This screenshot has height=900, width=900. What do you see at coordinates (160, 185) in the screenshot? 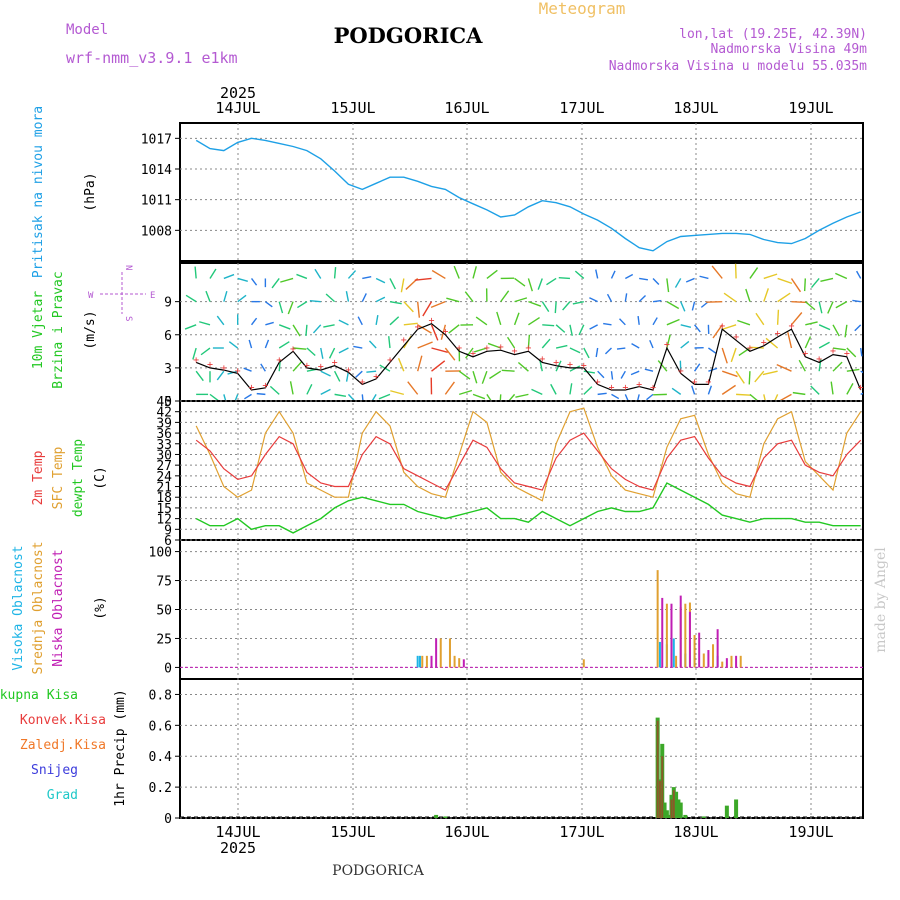
I see `pressure-ticks: 1008 1011 1014 1017` at bounding box center [160, 185].